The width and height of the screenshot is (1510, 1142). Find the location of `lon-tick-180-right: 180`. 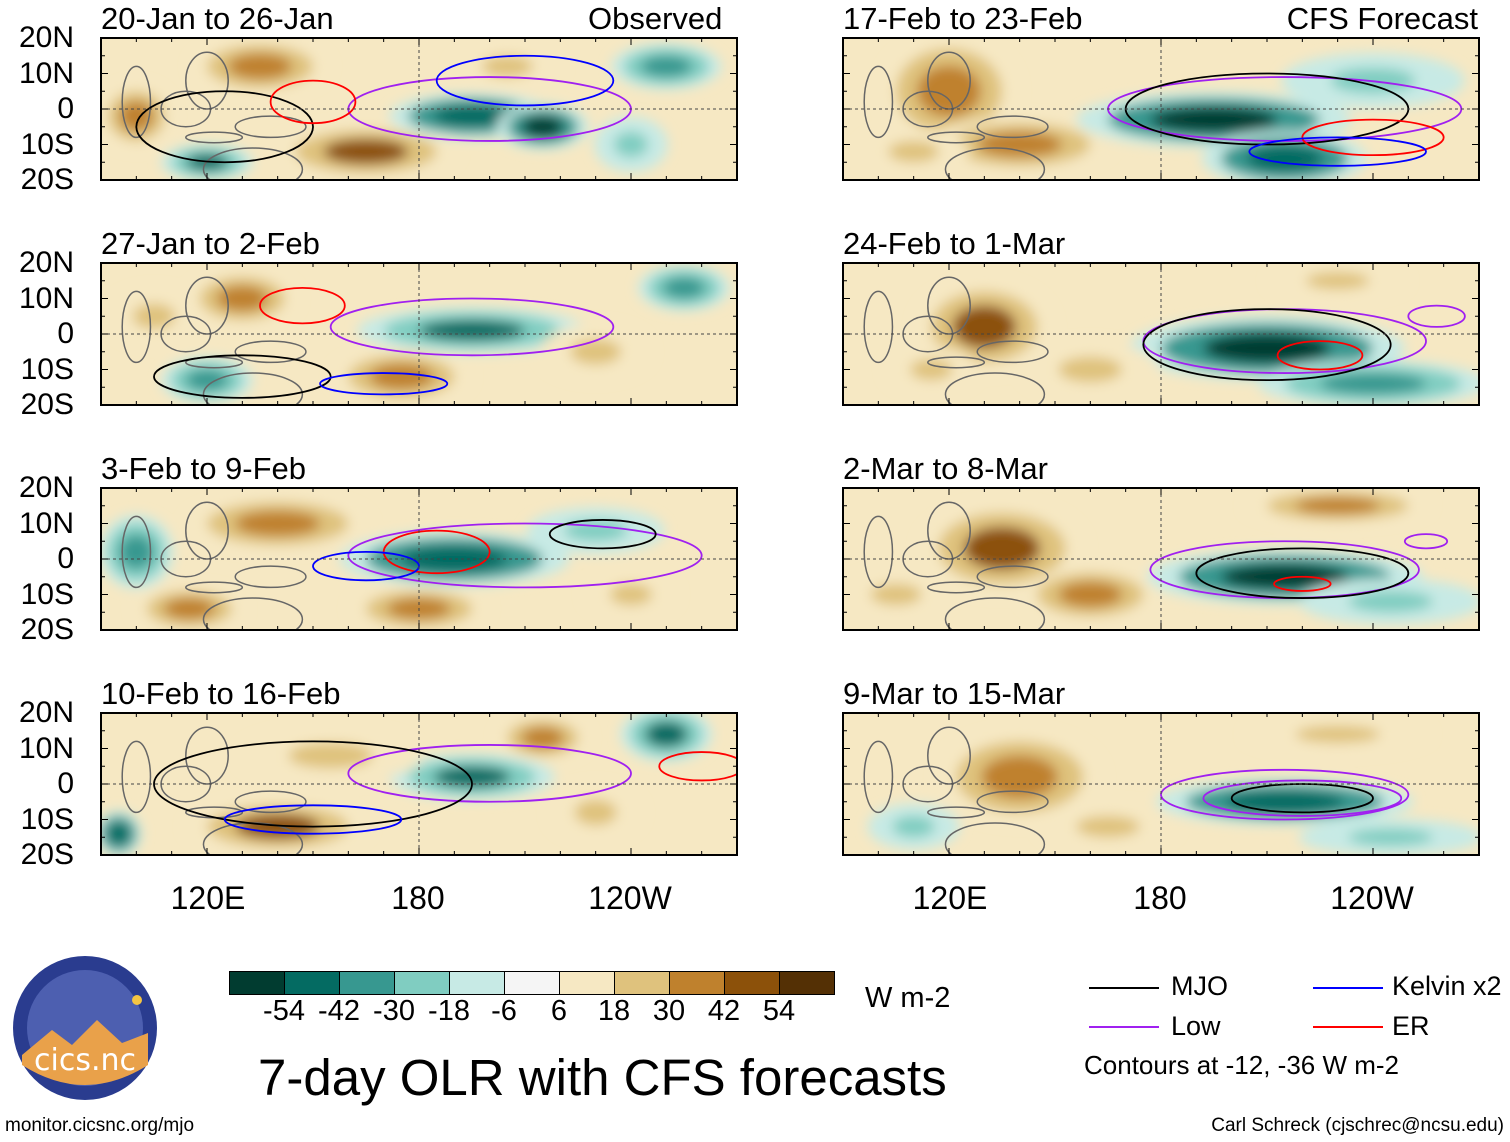

lon-tick-180-right: 180 is located at coordinates (1160, 898).